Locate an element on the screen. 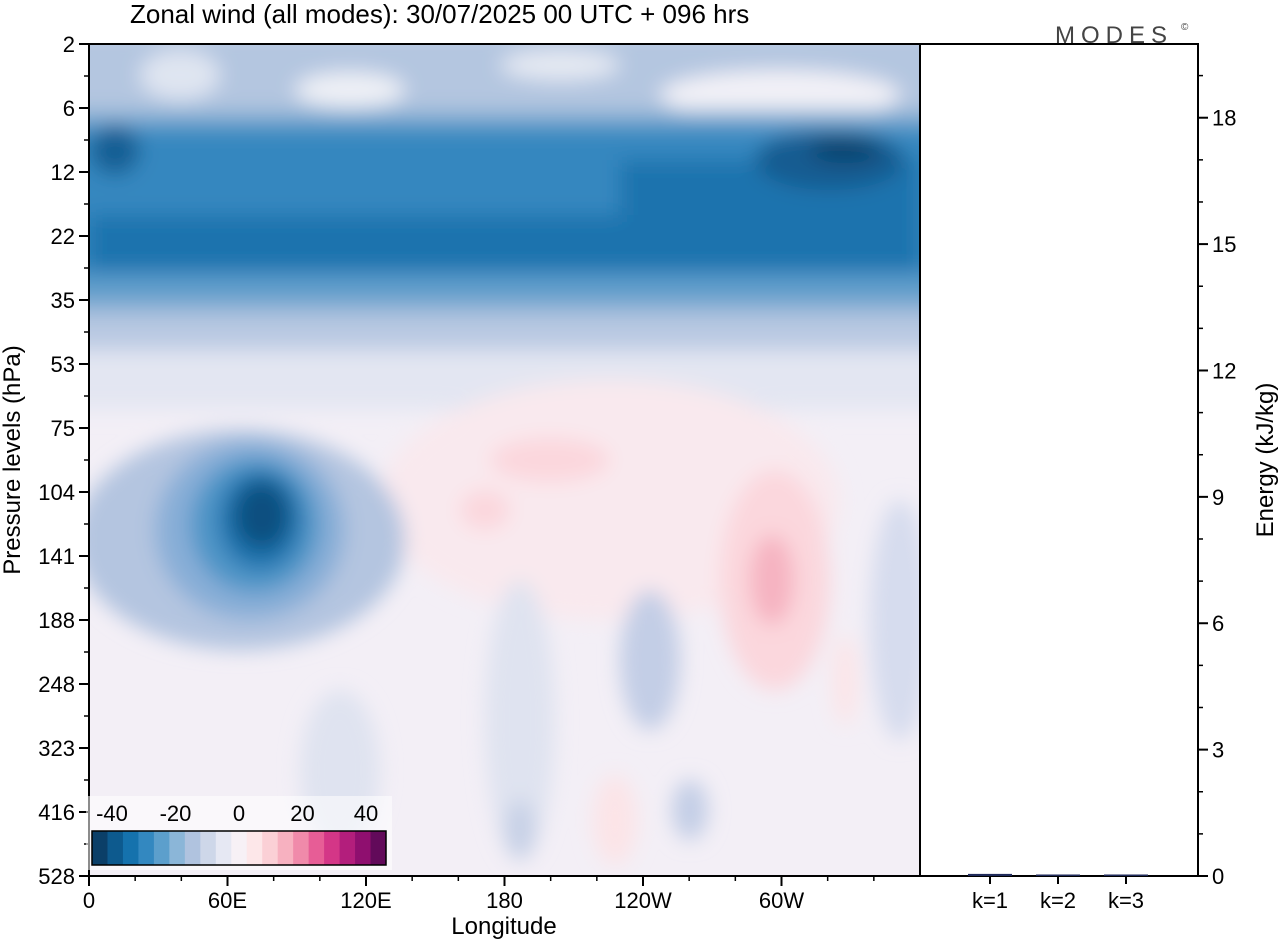  field-band-darkest is located at coordinates (845, 150).